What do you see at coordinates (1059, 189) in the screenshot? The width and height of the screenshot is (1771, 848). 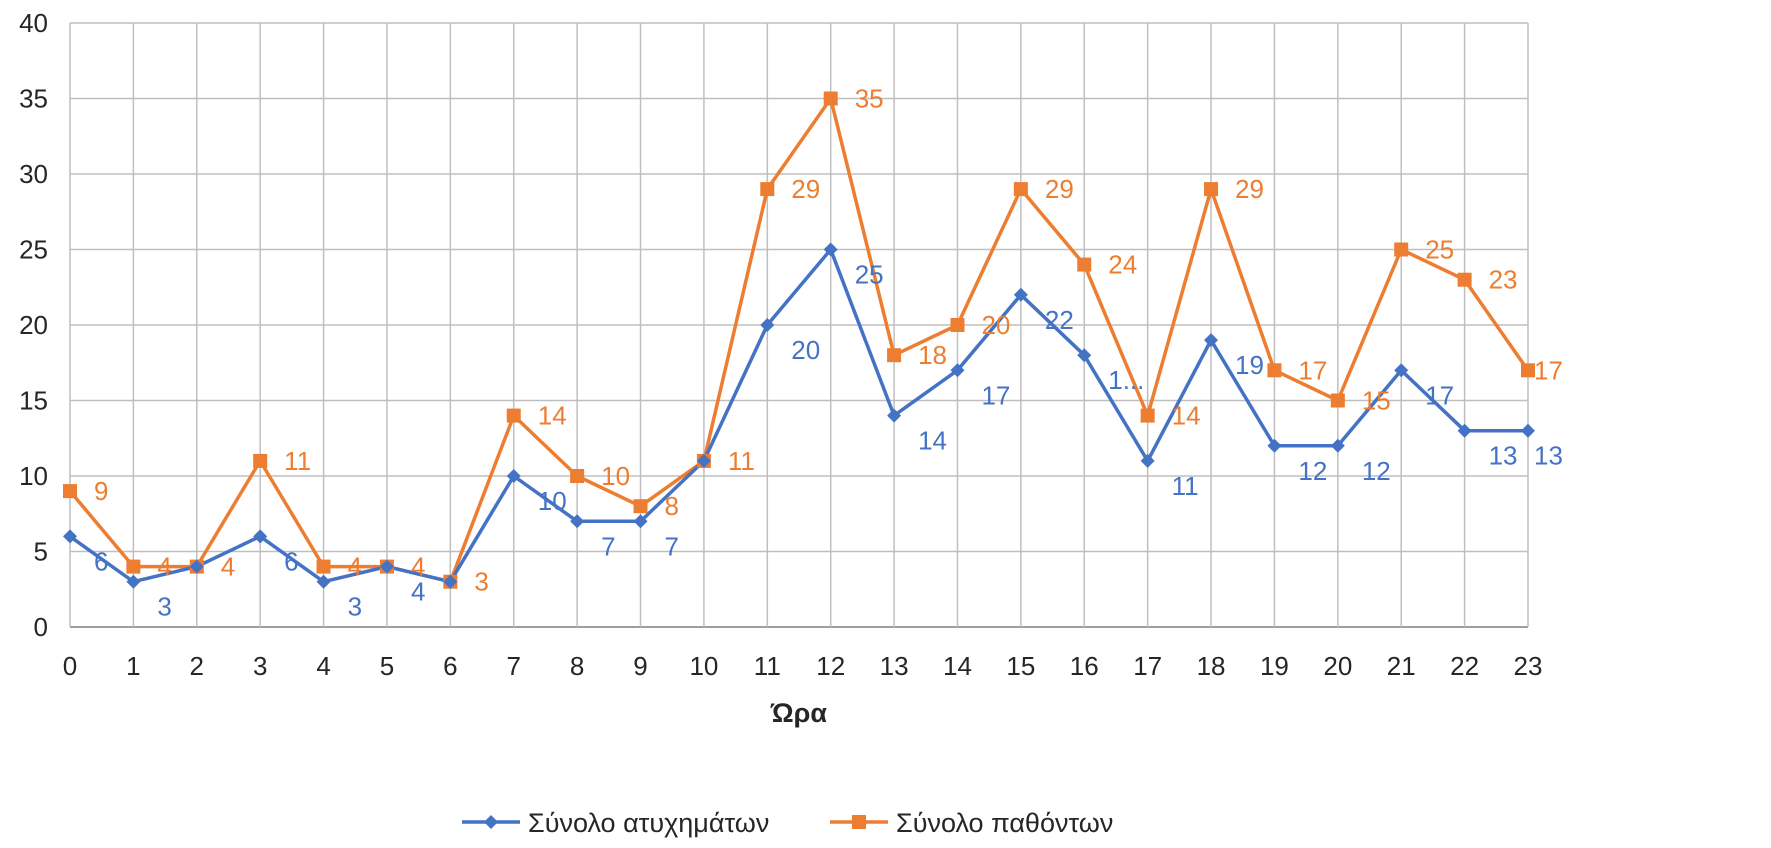 I see `data-label-1-15: 29` at bounding box center [1059, 189].